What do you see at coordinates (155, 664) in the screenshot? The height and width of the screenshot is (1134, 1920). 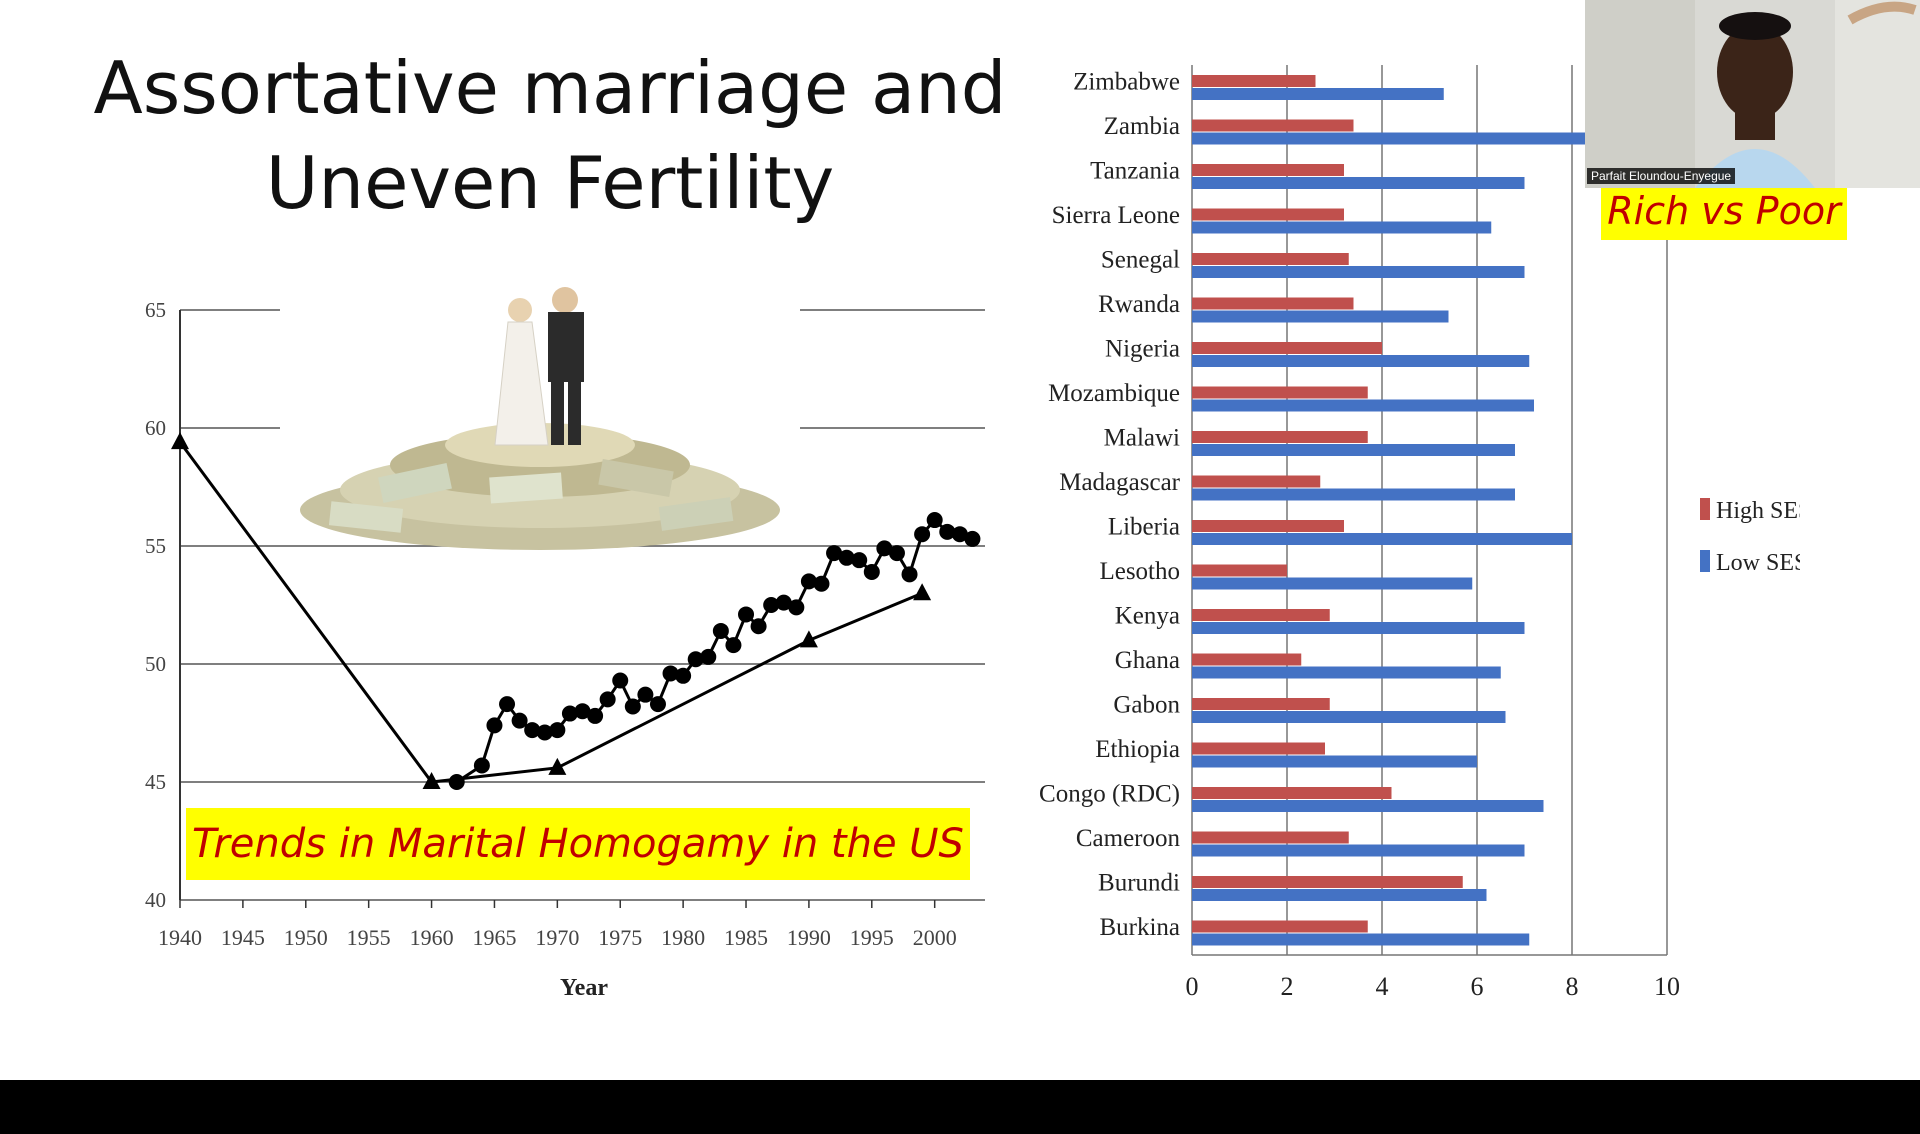 I see `line-chart-y-tick-label: 50` at bounding box center [155, 664].